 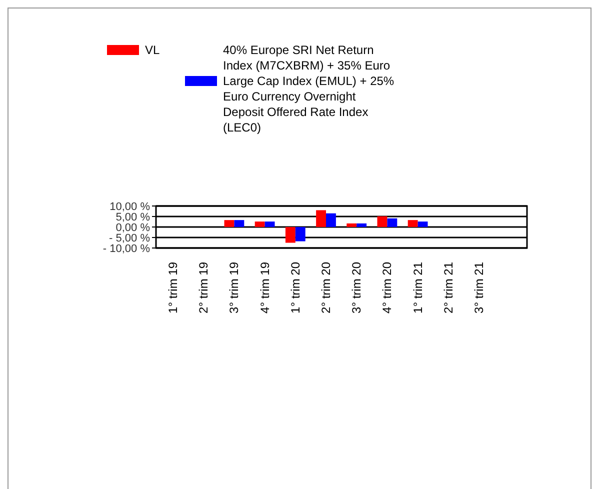 What do you see at coordinates (295, 288) in the screenshot?
I see `x-tick-label: 1° trim 20` at bounding box center [295, 288].